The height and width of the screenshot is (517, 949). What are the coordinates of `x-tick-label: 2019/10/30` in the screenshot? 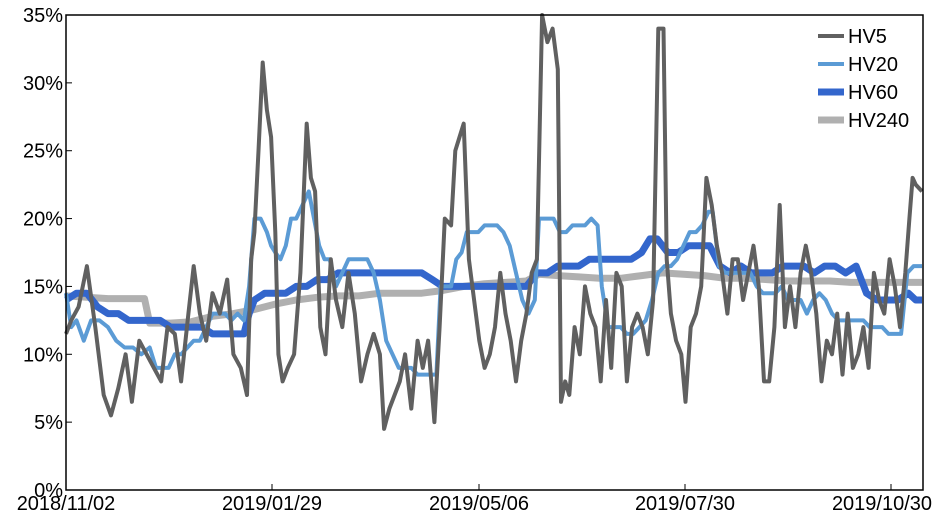 It's located at (882, 504).